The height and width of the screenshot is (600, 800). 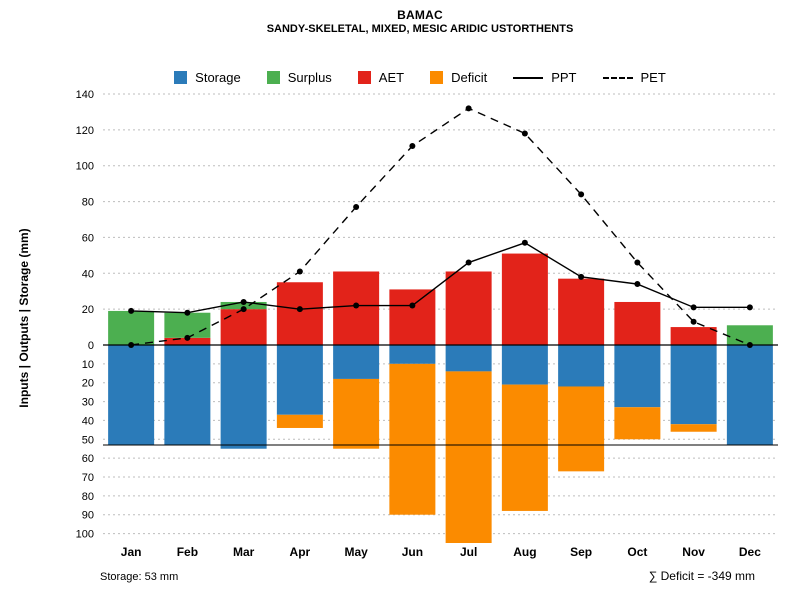 What do you see at coordinates (693, 552) in the screenshot?
I see `month-label-nov: Nov` at bounding box center [693, 552].